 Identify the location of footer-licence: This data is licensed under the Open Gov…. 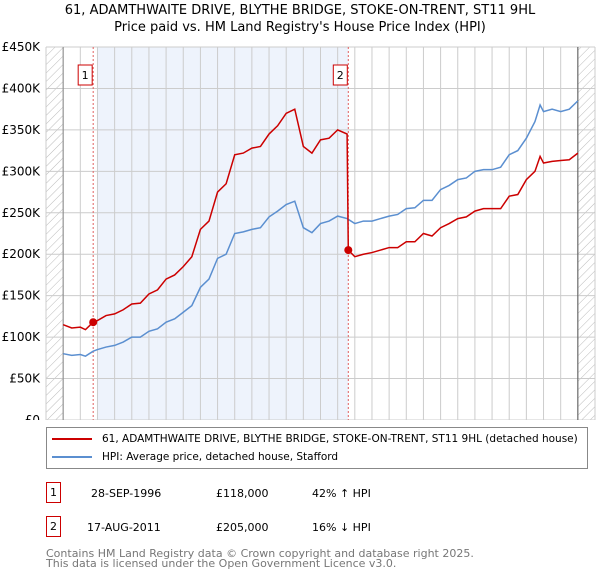
(221, 563).